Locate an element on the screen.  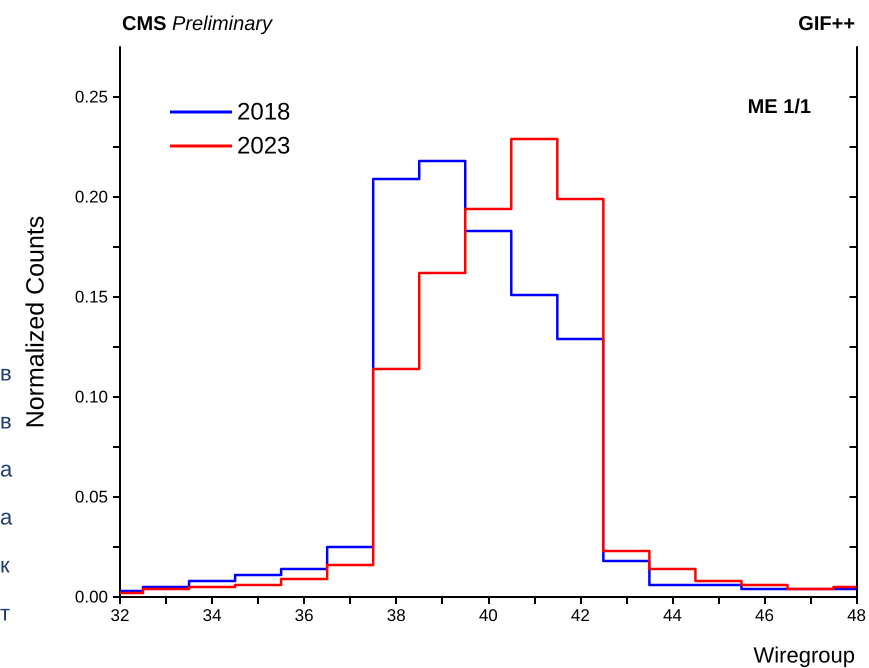
y-axis-title: Normalized Counts is located at coordinates (36, 322).